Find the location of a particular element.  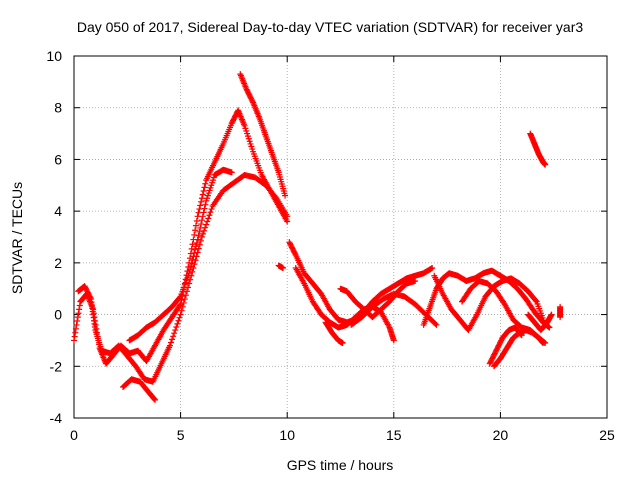

series-arc-i is located at coordinates (334, 333).